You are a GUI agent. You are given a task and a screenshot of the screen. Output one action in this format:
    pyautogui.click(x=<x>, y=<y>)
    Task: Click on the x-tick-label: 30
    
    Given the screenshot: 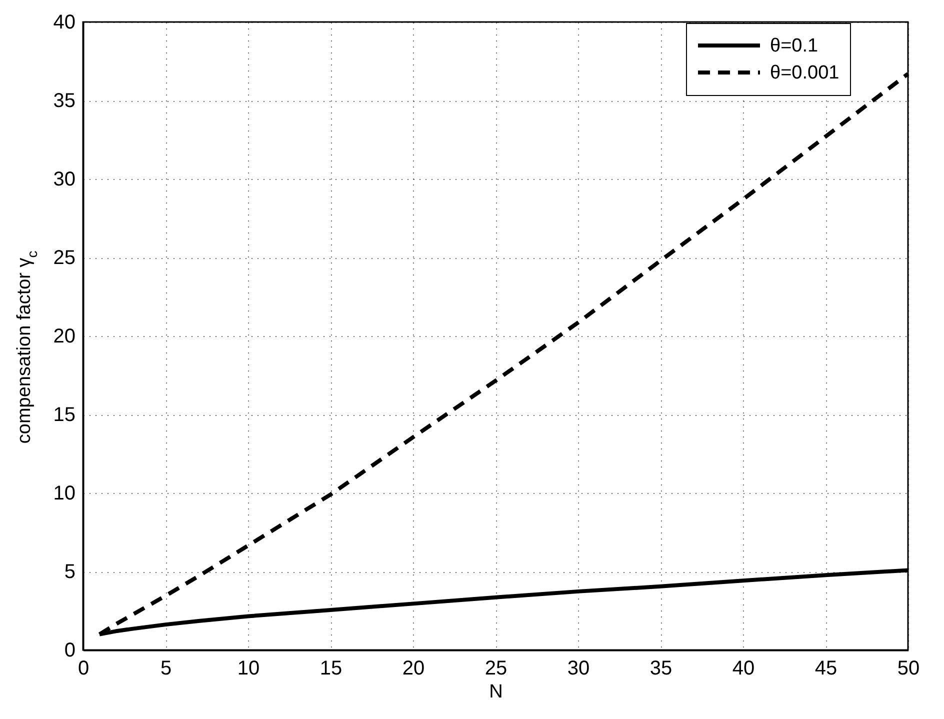 What is the action you would take?
    pyautogui.click(x=578, y=669)
    